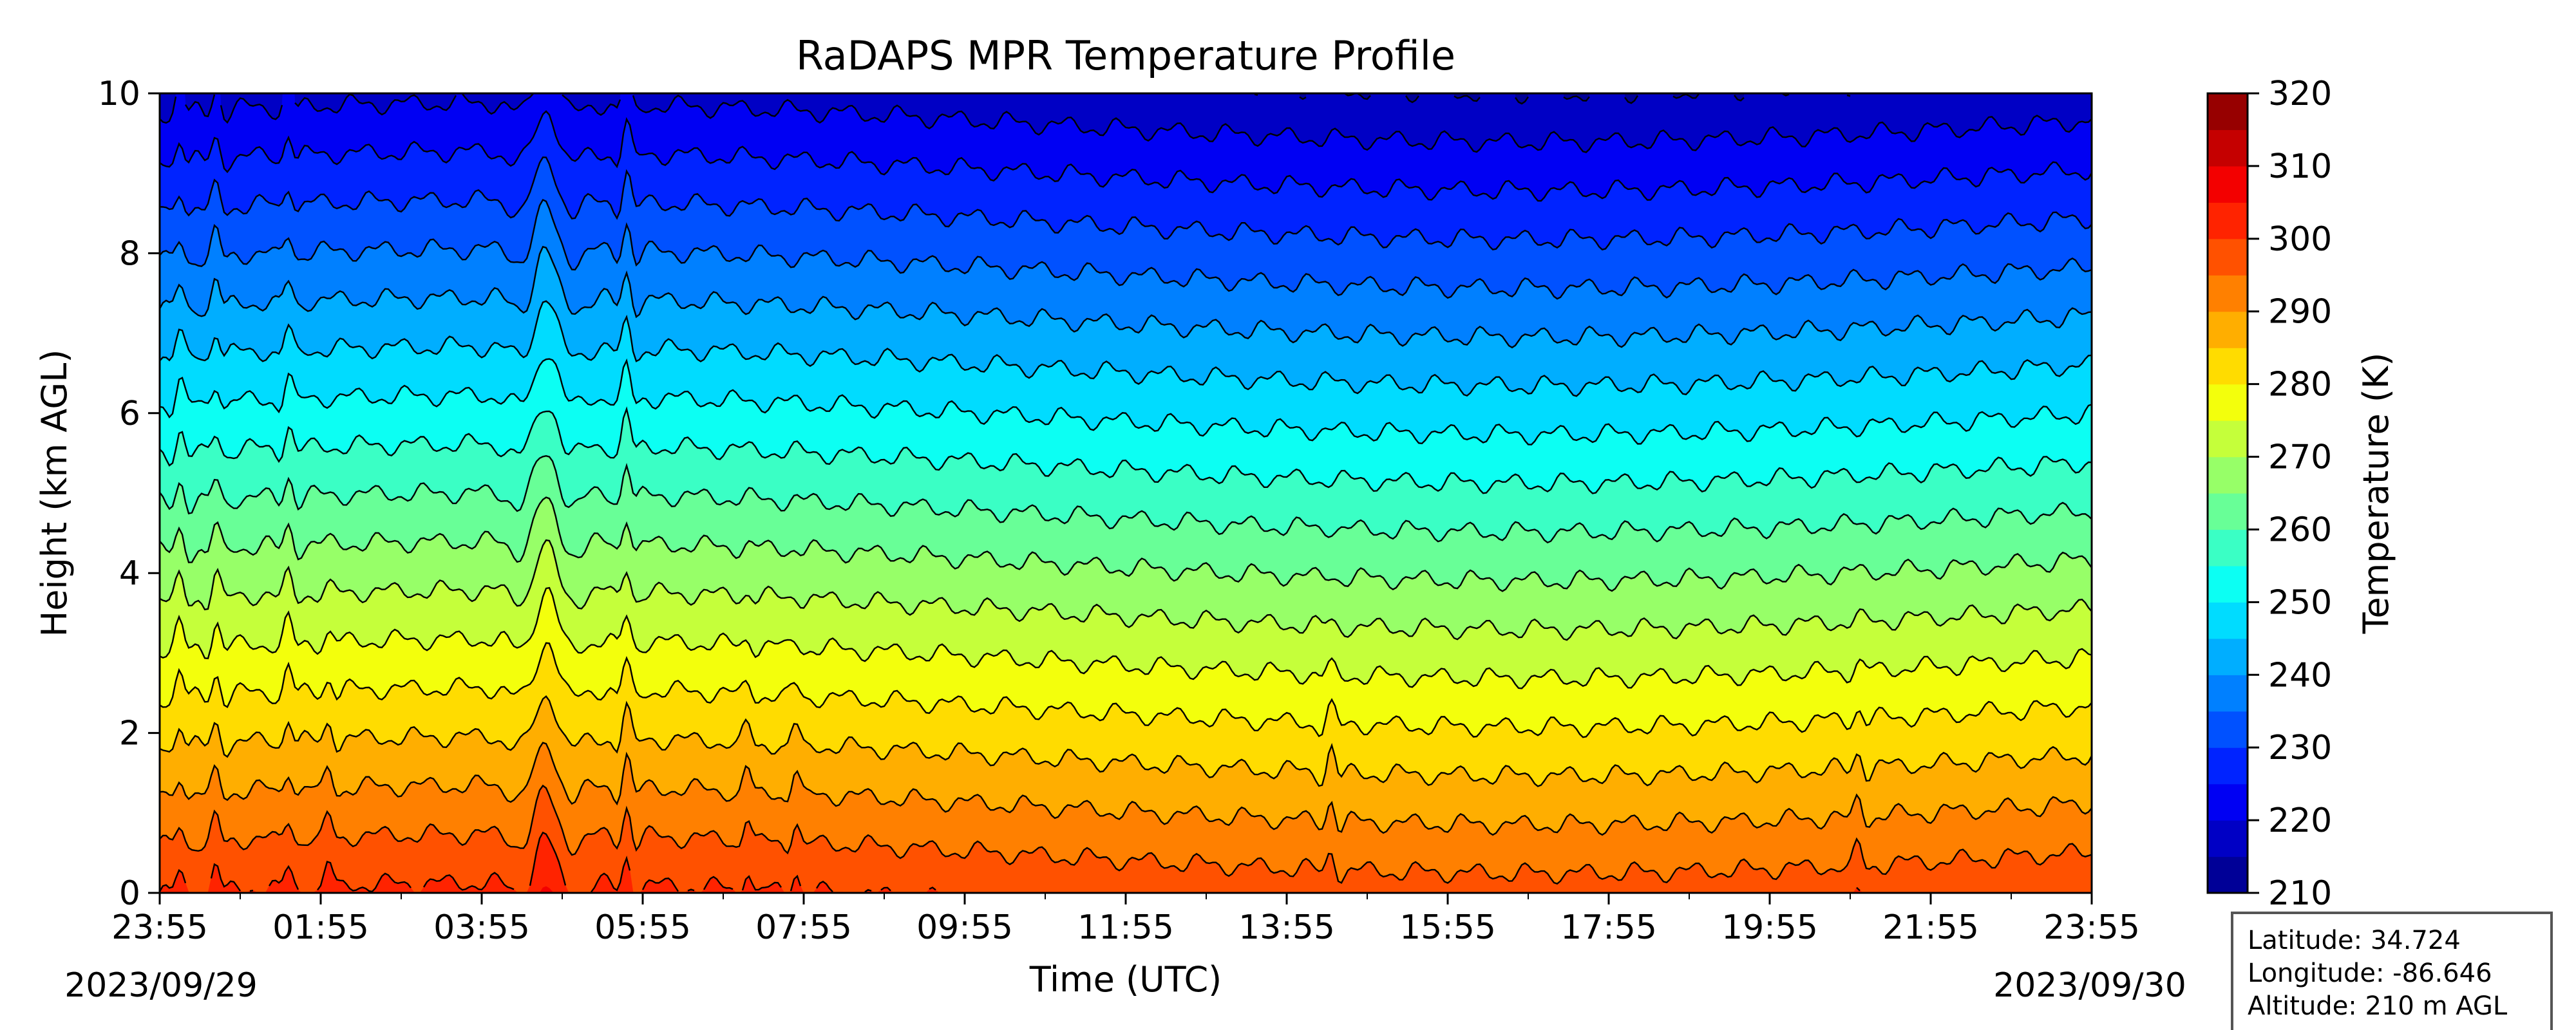  I want to click on x-tick-label: 21:55, so click(1931, 927).